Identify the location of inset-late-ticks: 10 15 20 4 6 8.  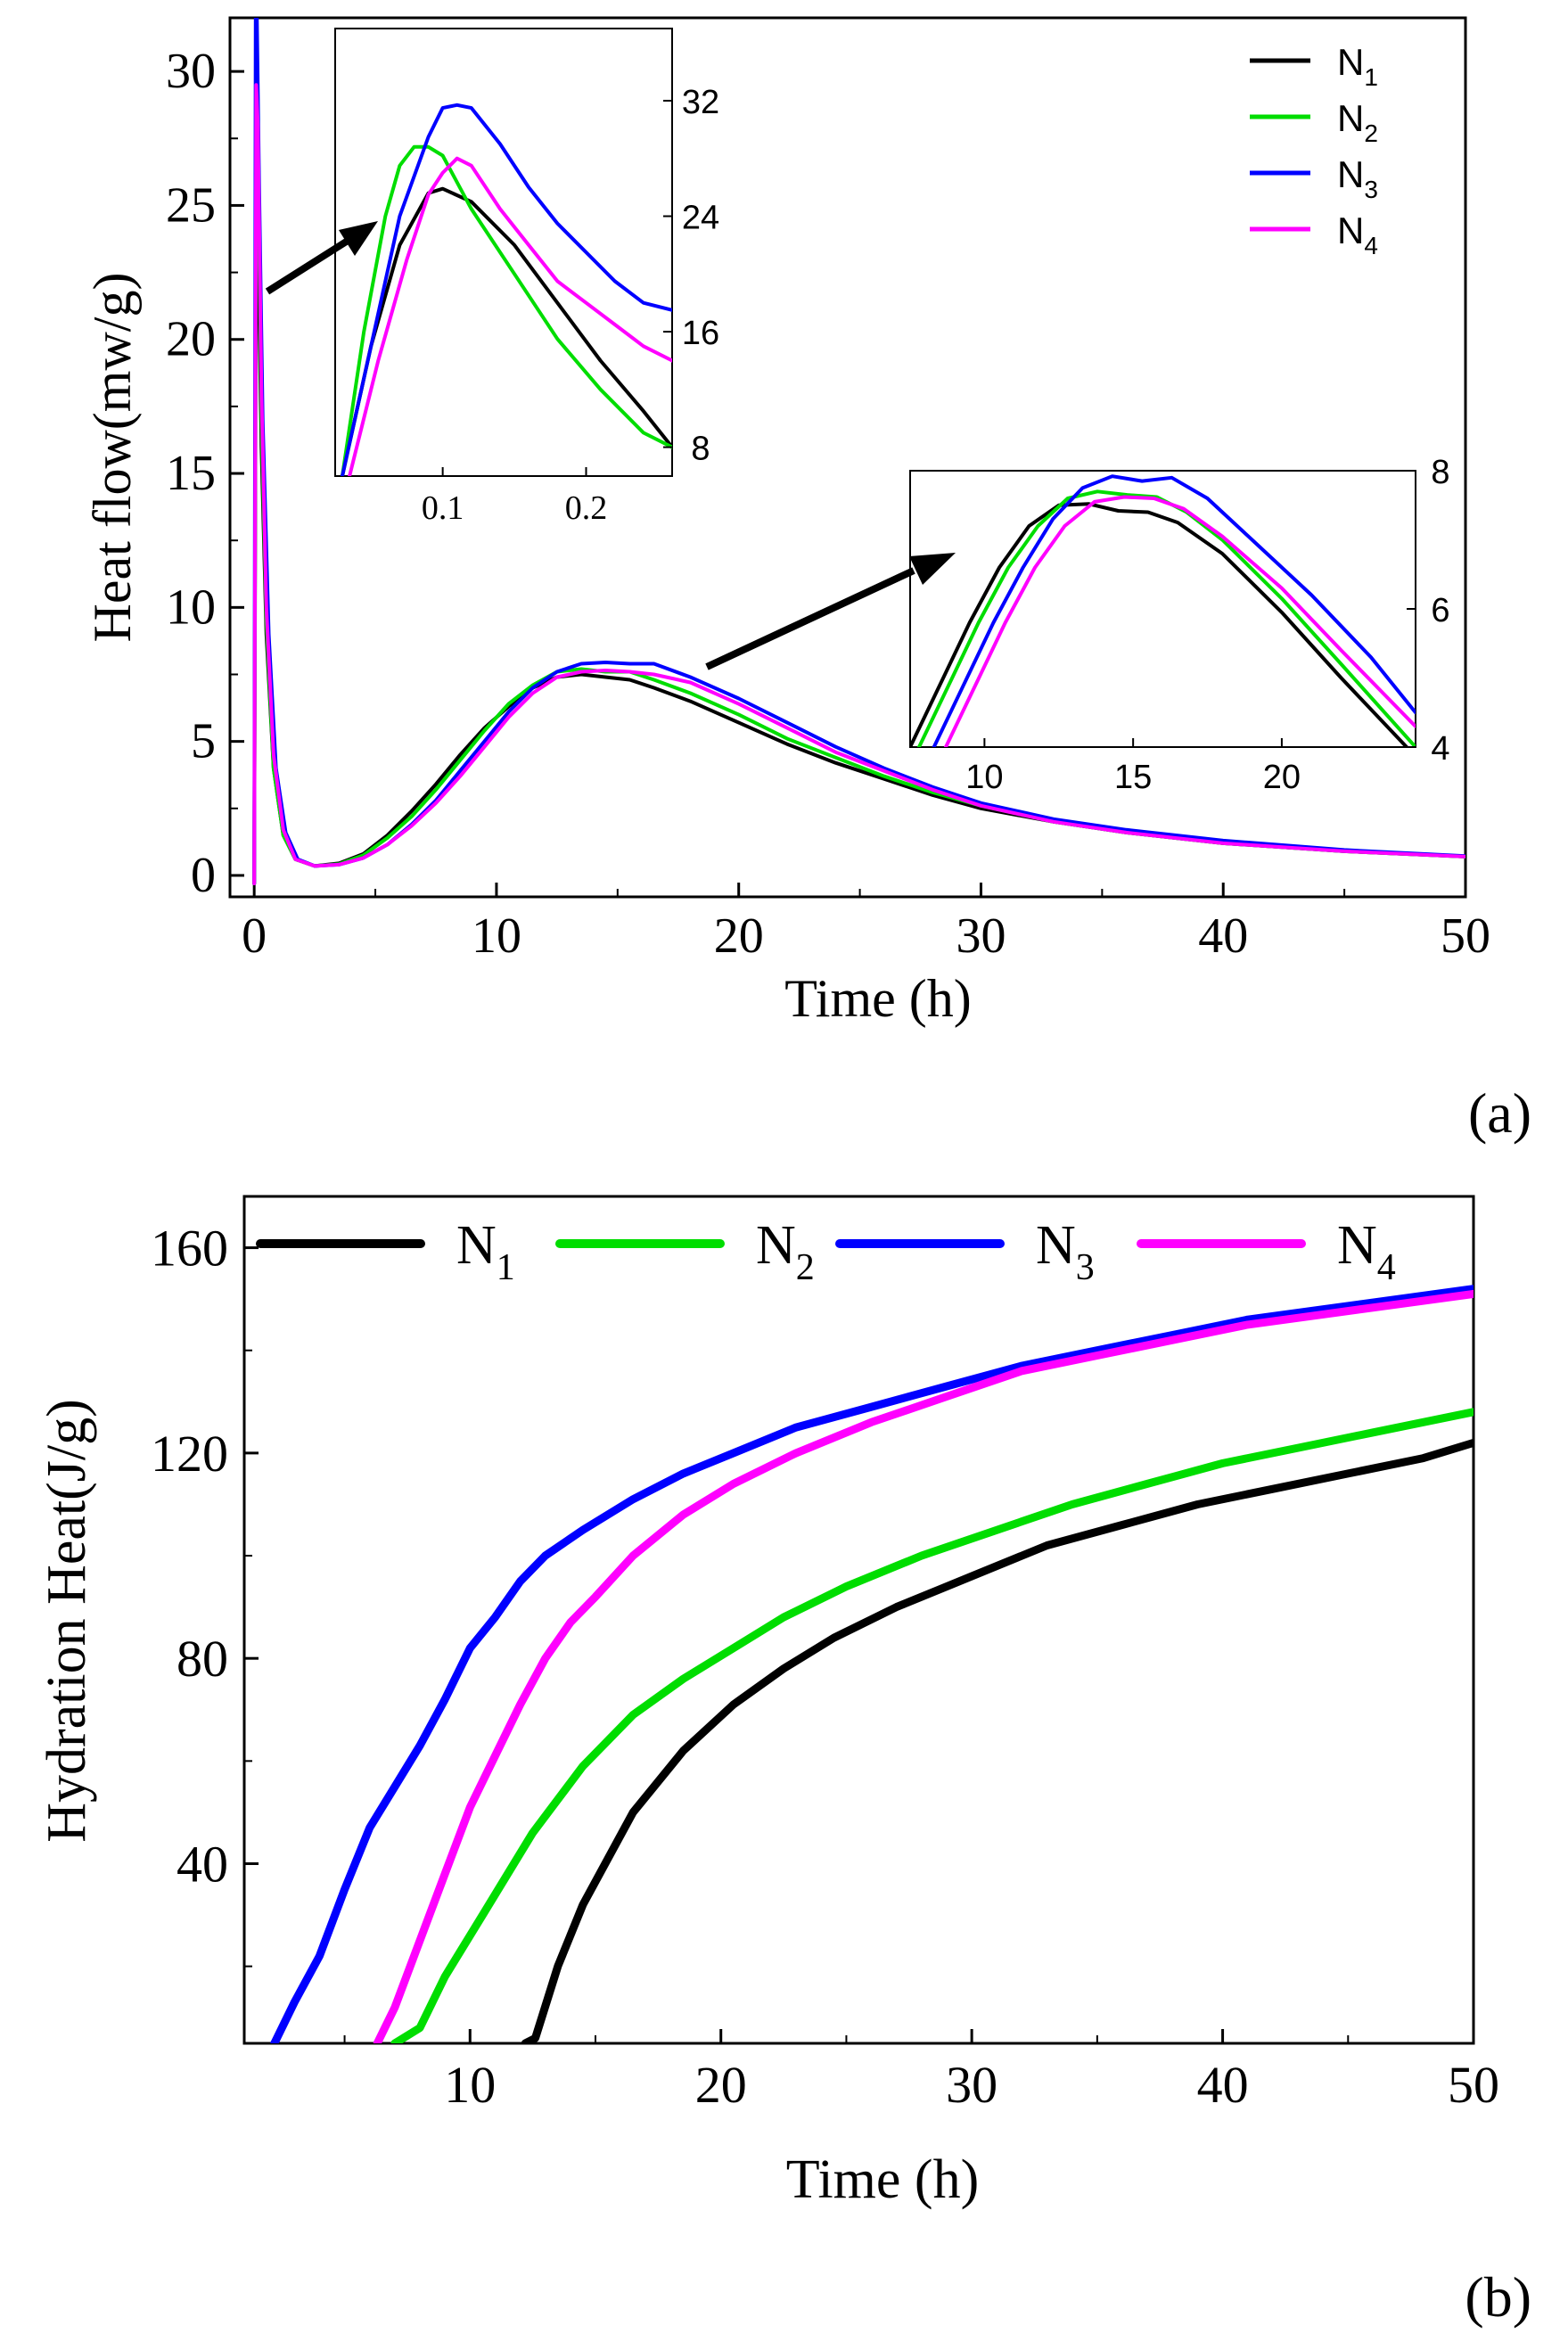
(1207, 625).